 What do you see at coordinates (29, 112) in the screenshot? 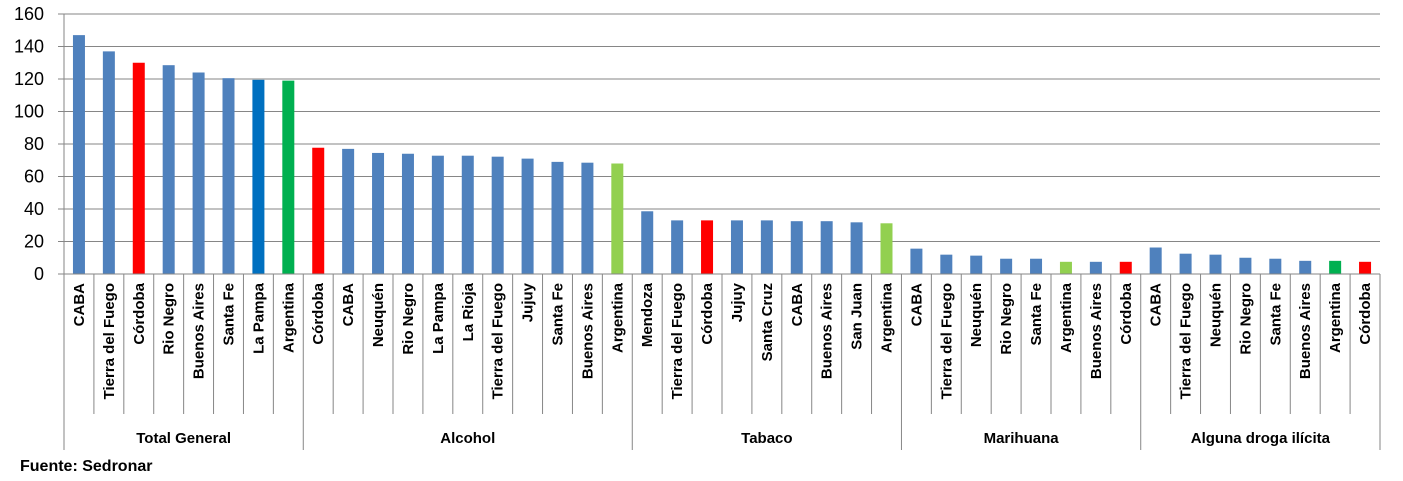
I see `y-tick-label: 100` at bounding box center [29, 112].